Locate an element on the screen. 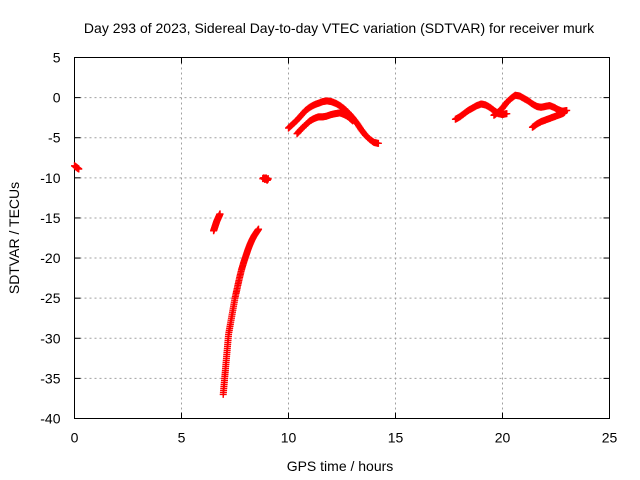 The height and width of the screenshot is (480, 640). x-tick-label: 10 is located at coordinates (289, 438).